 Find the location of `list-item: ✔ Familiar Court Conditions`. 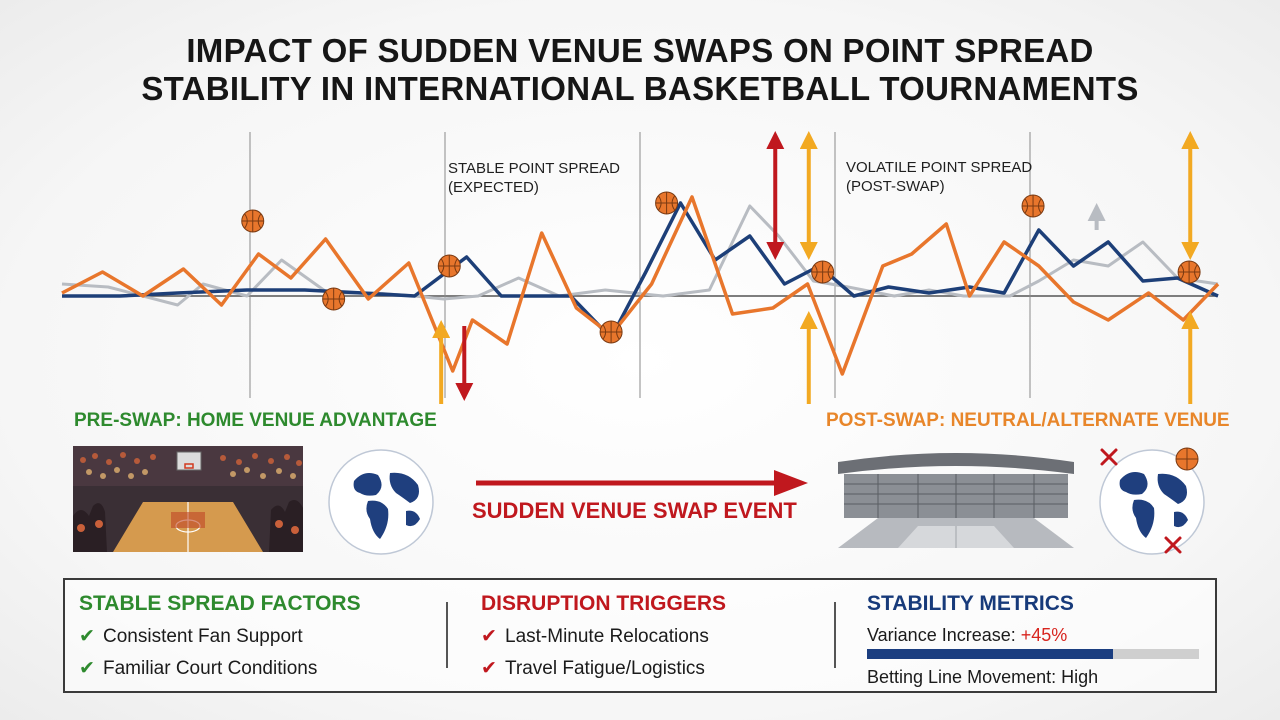

list-item: ✔ Familiar Court Conditions is located at coordinates (220, 668).